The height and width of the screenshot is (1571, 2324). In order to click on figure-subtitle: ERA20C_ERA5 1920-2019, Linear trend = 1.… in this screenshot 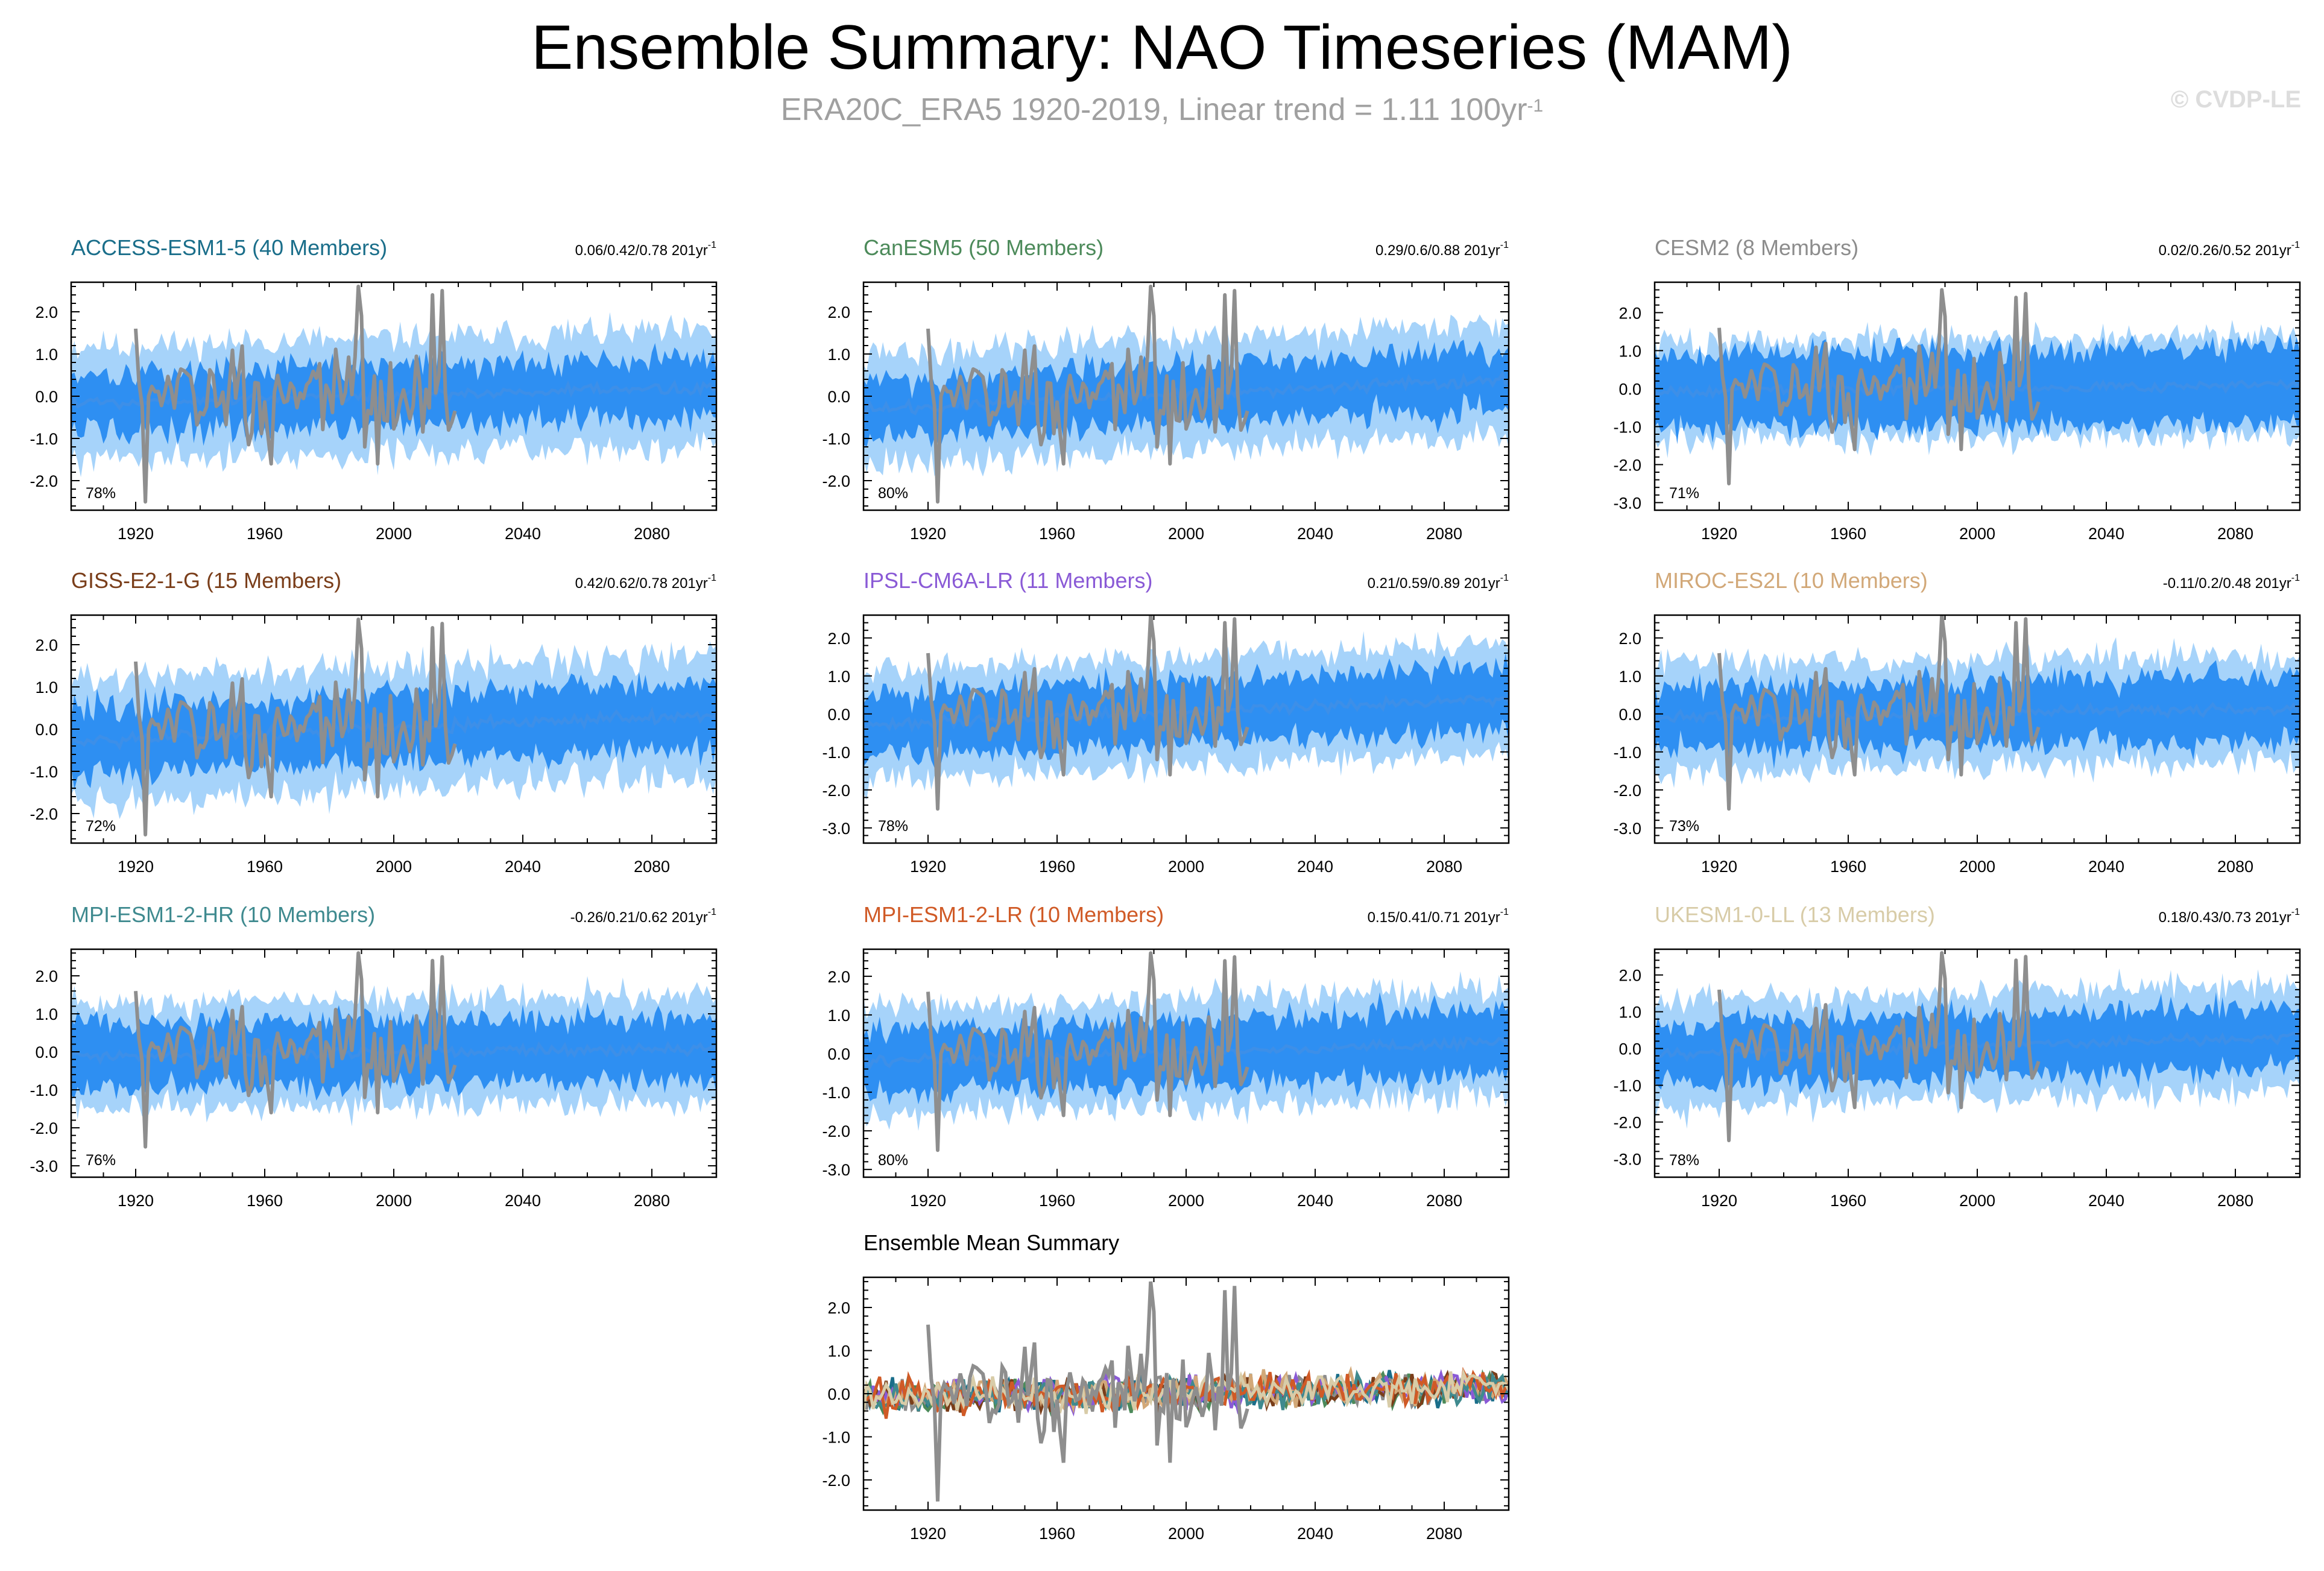, I will do `click(1162, 110)`.